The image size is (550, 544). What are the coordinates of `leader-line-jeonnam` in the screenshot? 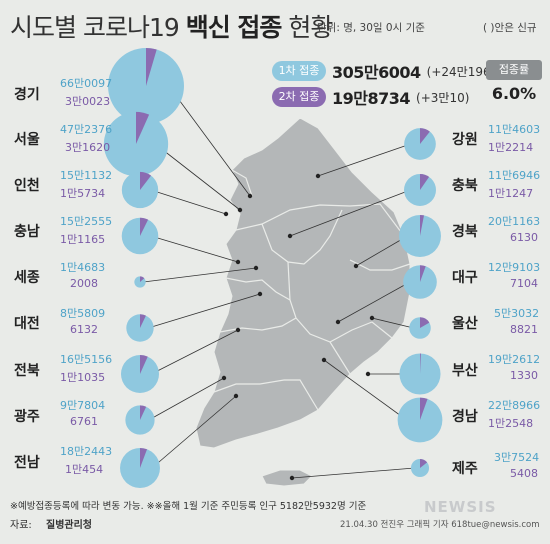 It's located at (194, 432).